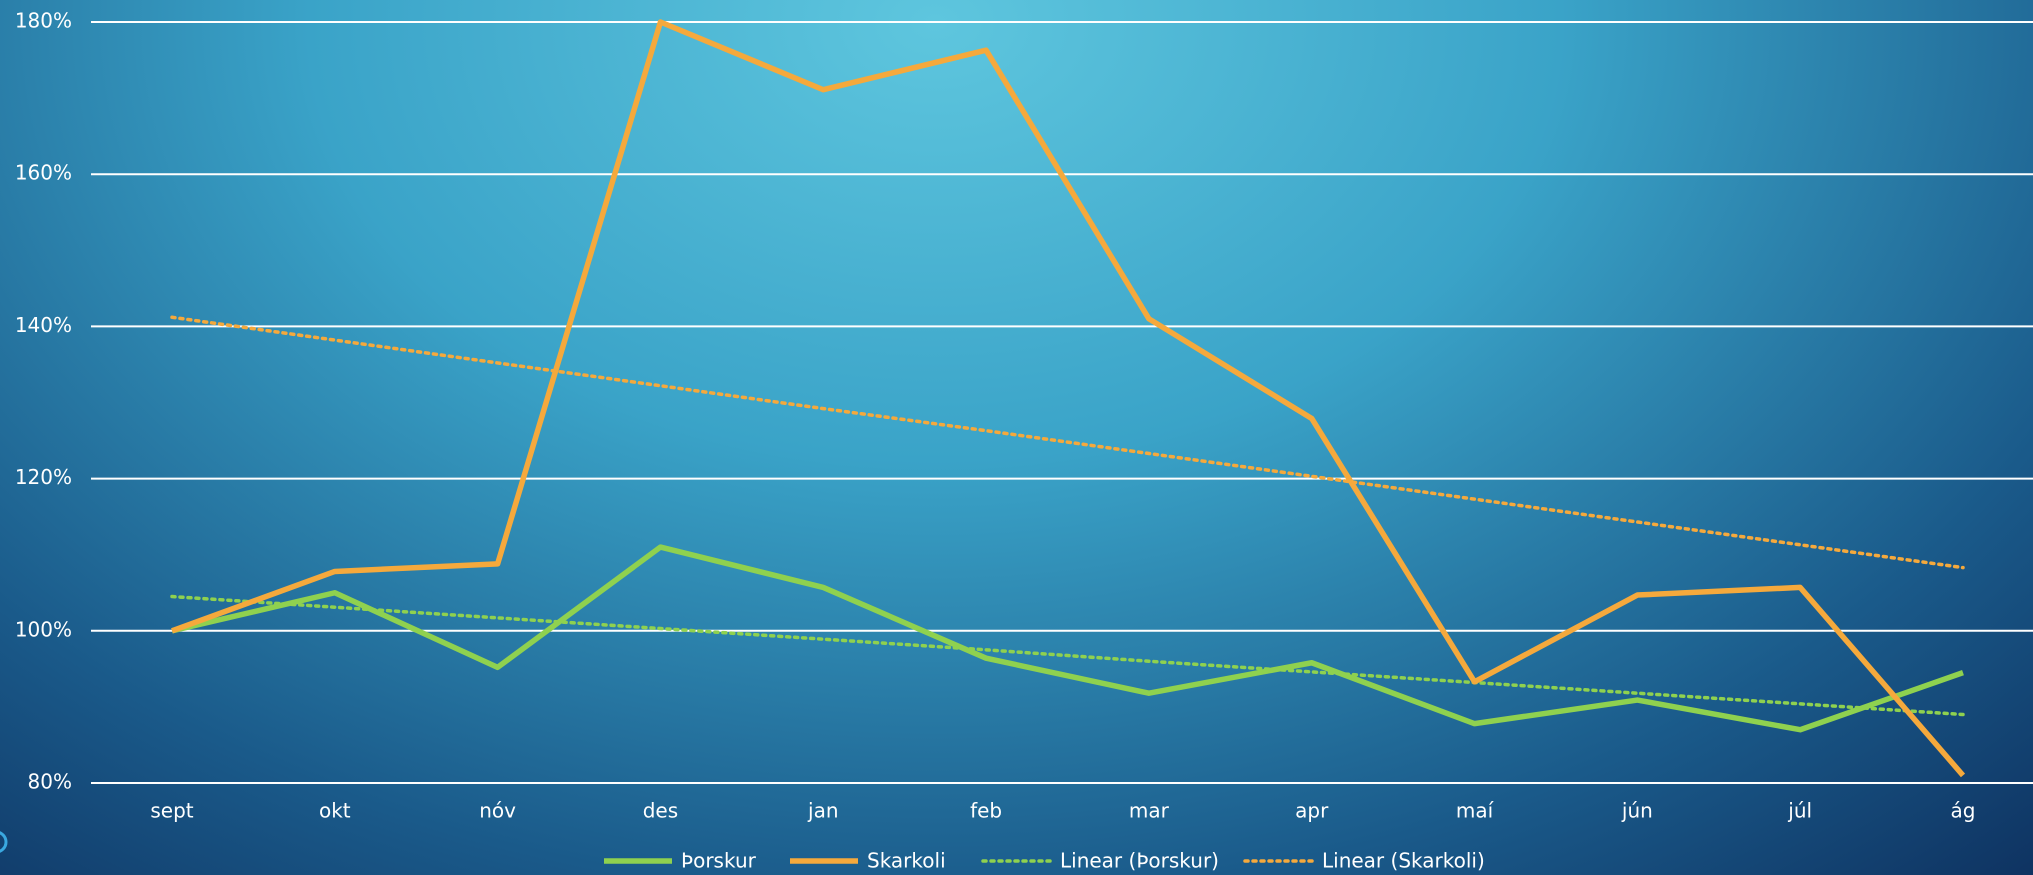 This screenshot has width=2033, height=875. I want to click on x-tick-label: feb, so click(986, 811).